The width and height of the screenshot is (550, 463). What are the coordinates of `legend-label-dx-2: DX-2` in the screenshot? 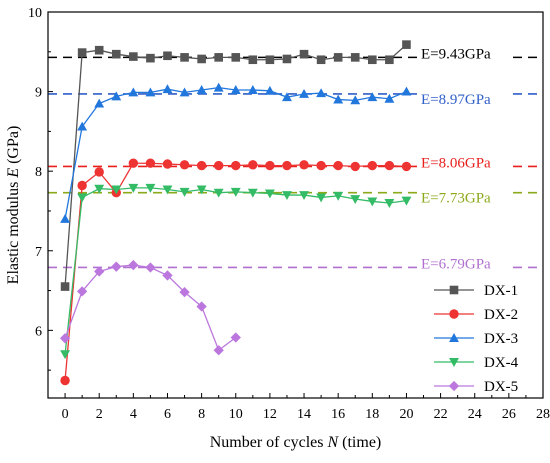 It's located at (501, 315).